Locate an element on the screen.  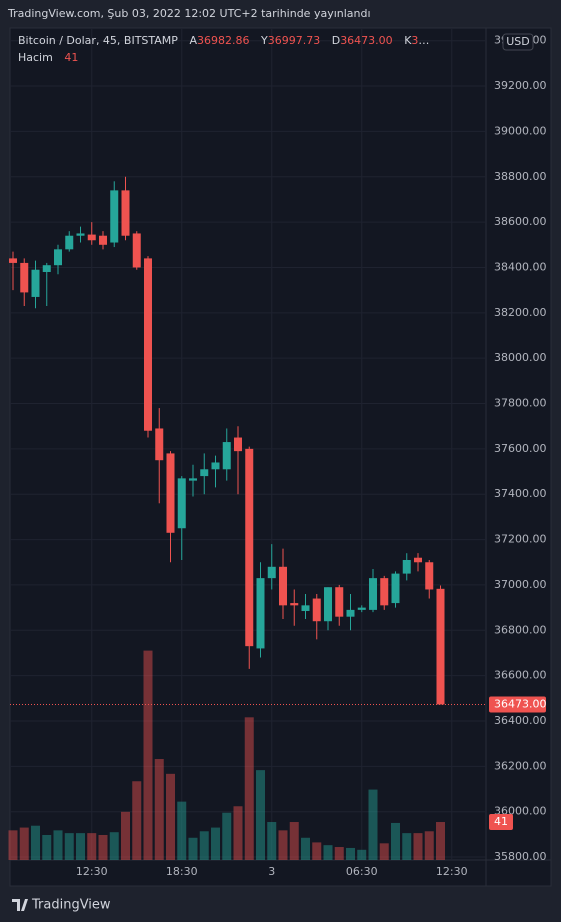
footer-logo is located at coordinates (20, 905).